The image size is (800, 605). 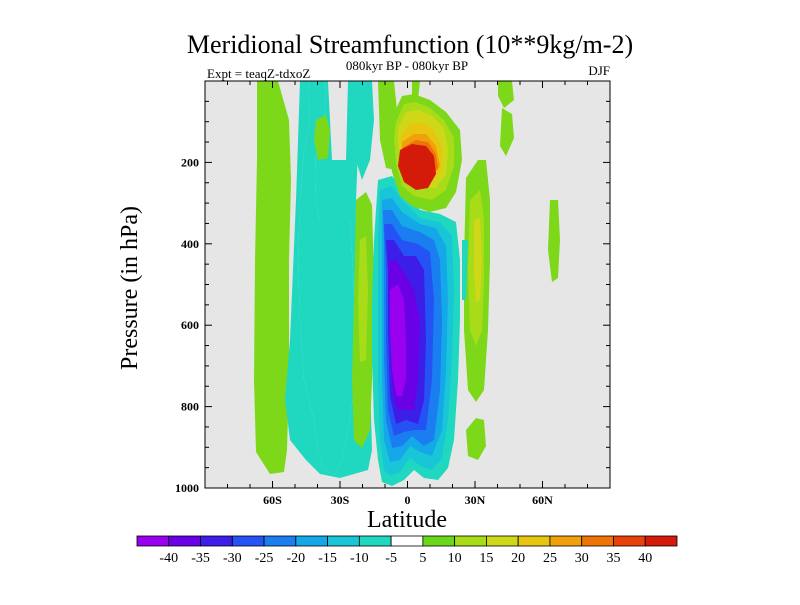 I want to click on y-tick-label: 200, so click(x=190, y=162).